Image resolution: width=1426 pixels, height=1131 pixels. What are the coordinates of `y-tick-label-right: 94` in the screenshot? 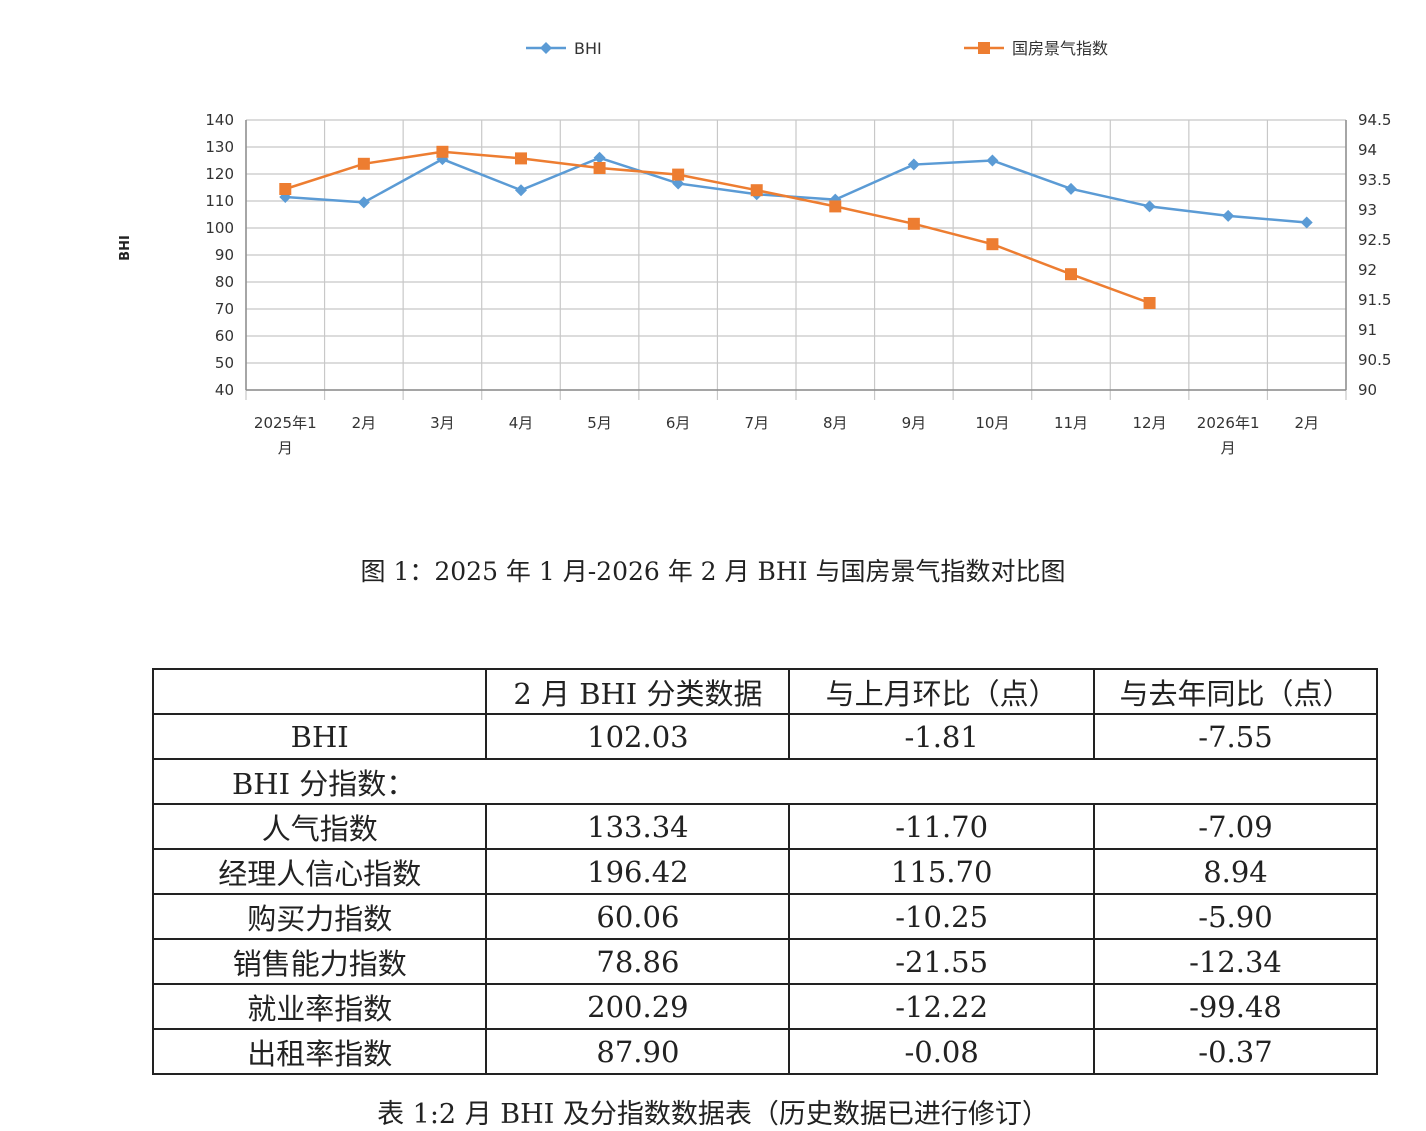 It's located at (1367, 150).